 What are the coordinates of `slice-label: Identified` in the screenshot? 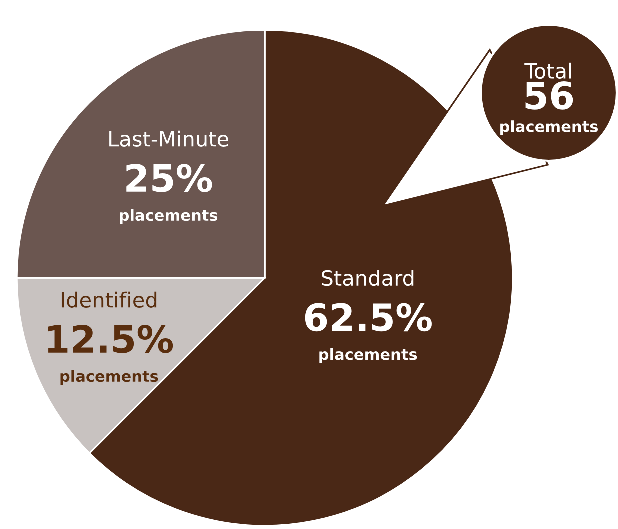 It's located at (109, 300).